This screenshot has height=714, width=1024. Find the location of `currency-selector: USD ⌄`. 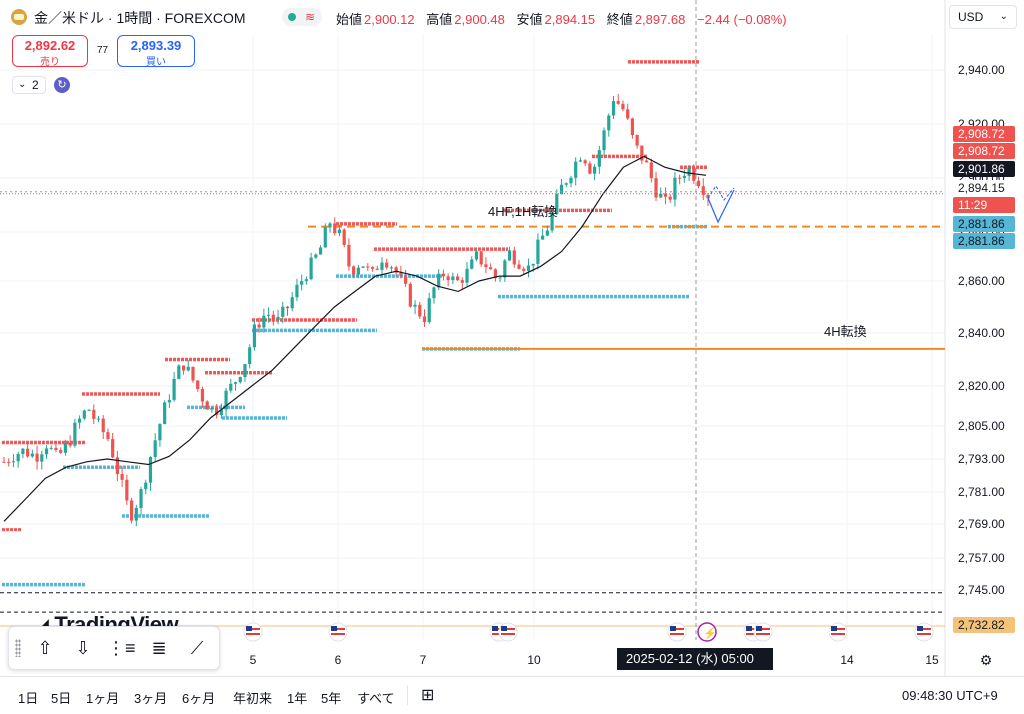

currency-selector: USD ⌄ is located at coordinates (983, 17).